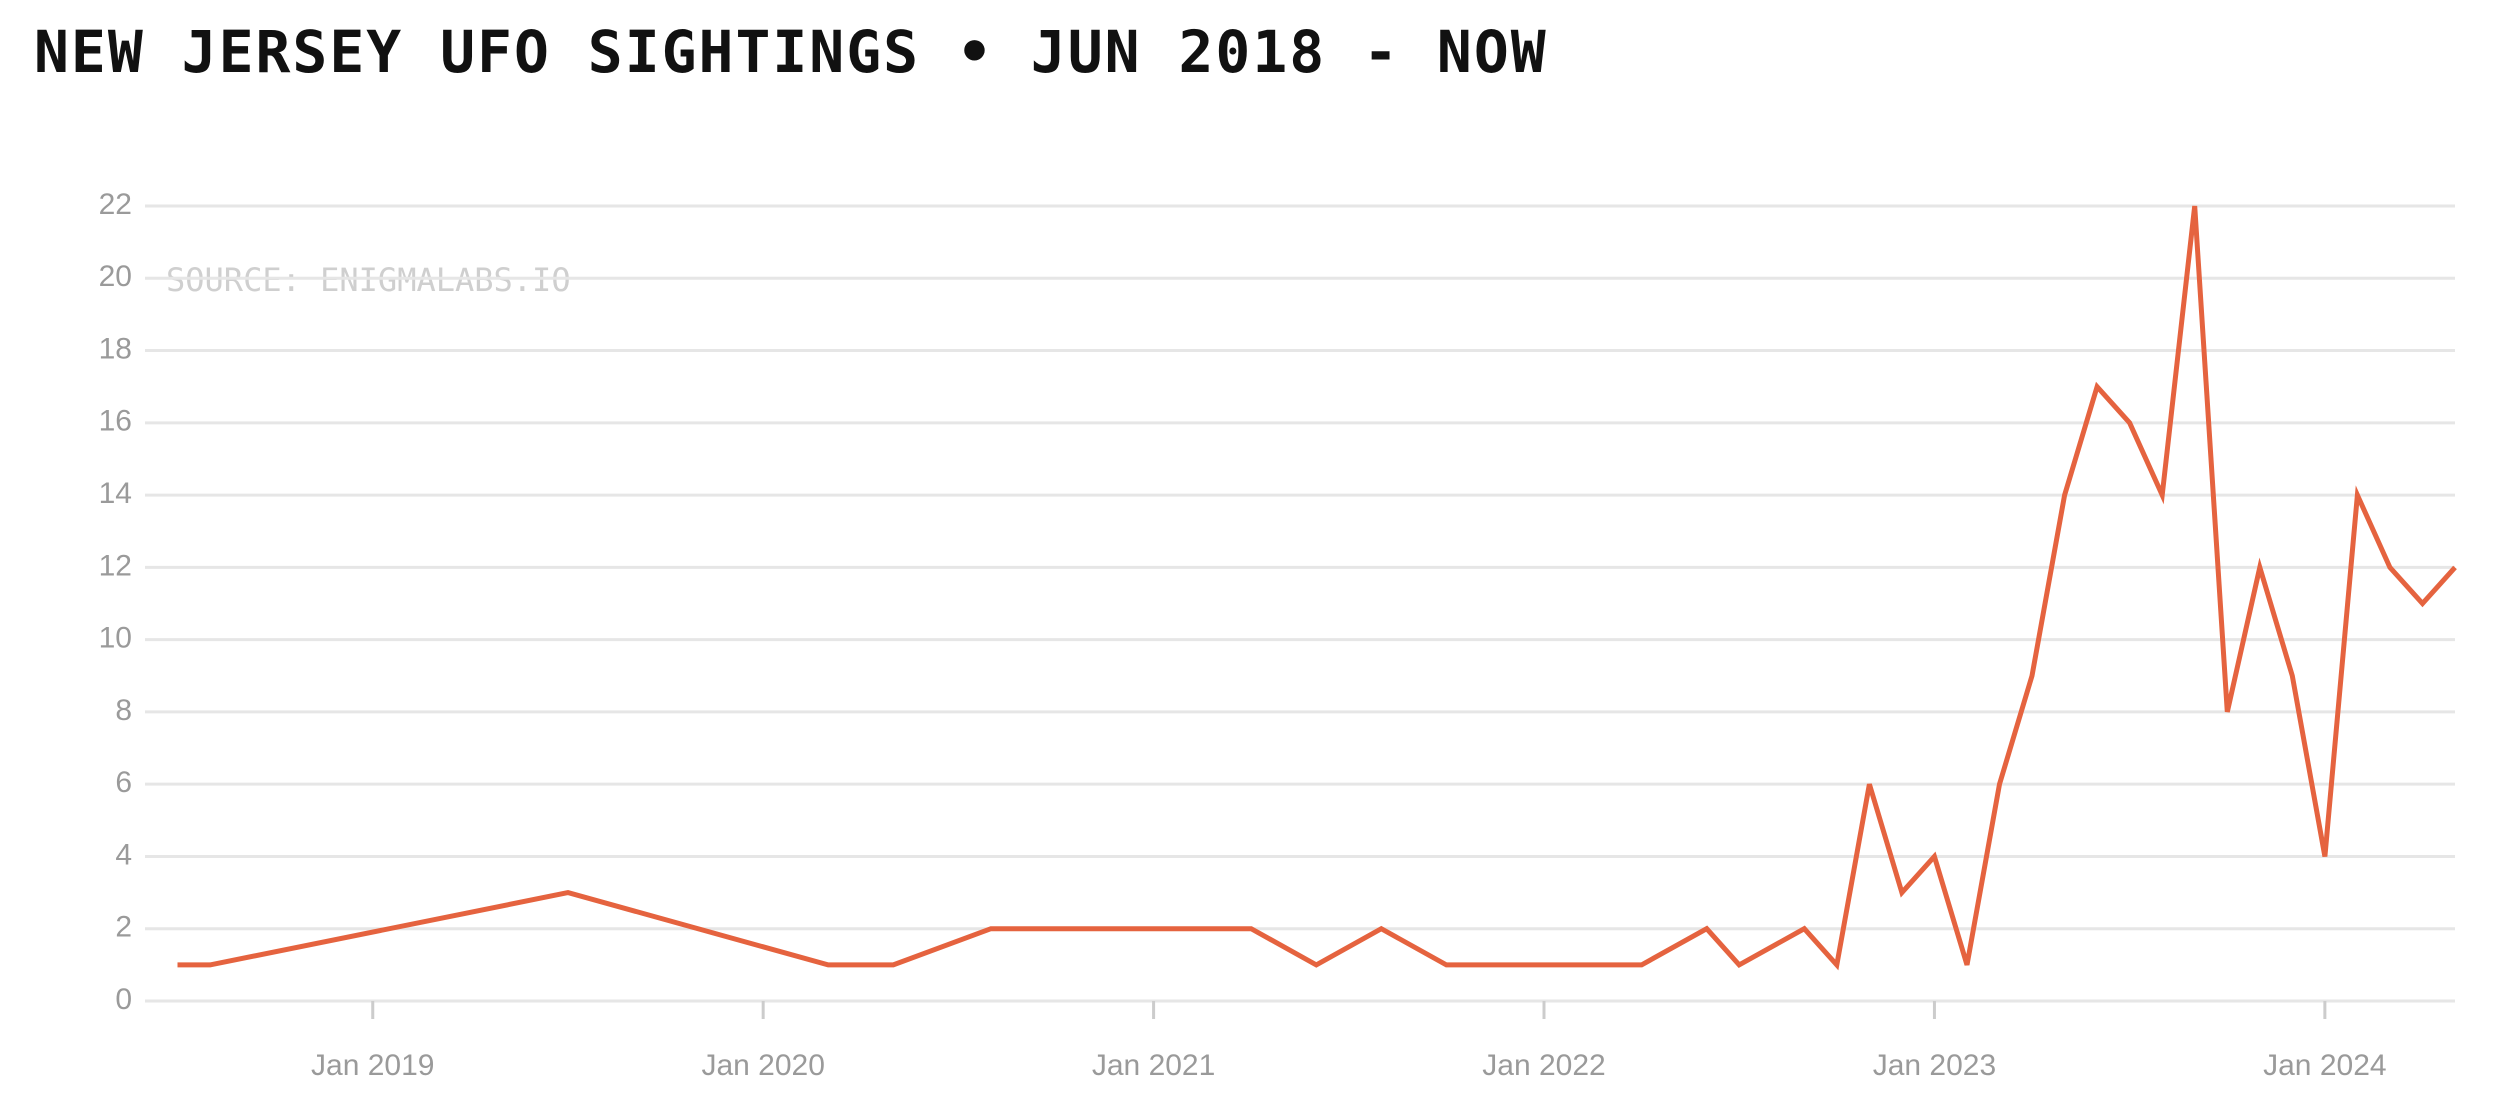 The image size is (2499, 1117). What do you see at coordinates (1934, 1065) in the screenshot?
I see `x-tick-label: Jan 2023` at bounding box center [1934, 1065].